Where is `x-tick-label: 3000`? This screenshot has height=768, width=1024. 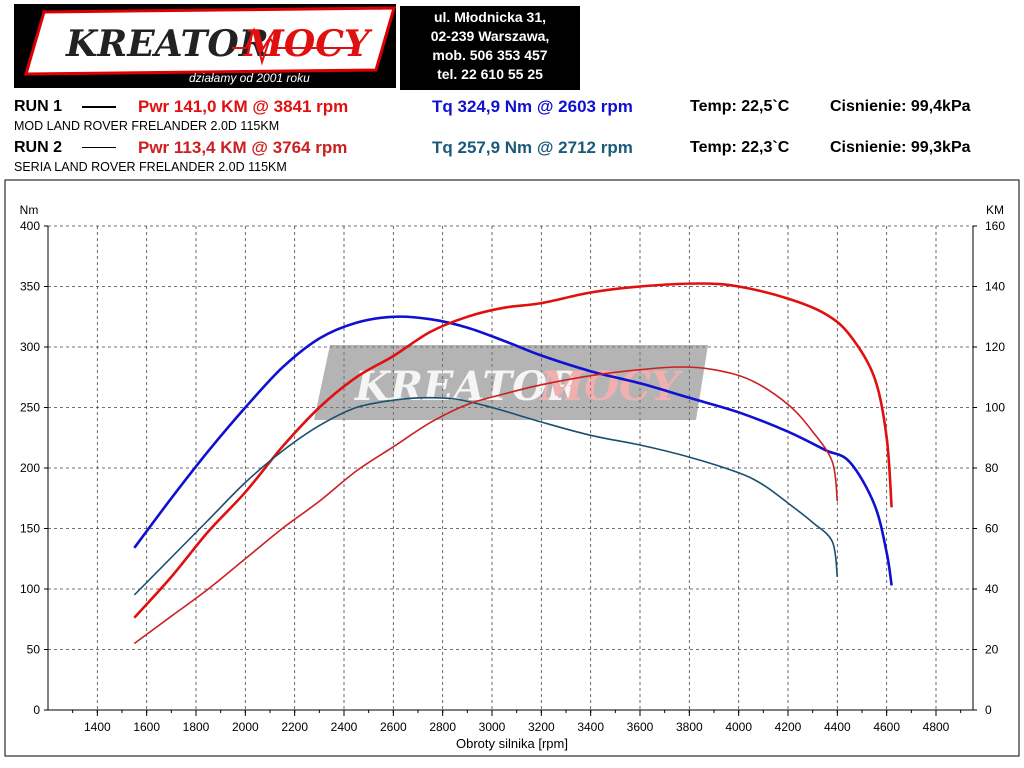
x-tick-label: 3000 is located at coordinates (492, 727).